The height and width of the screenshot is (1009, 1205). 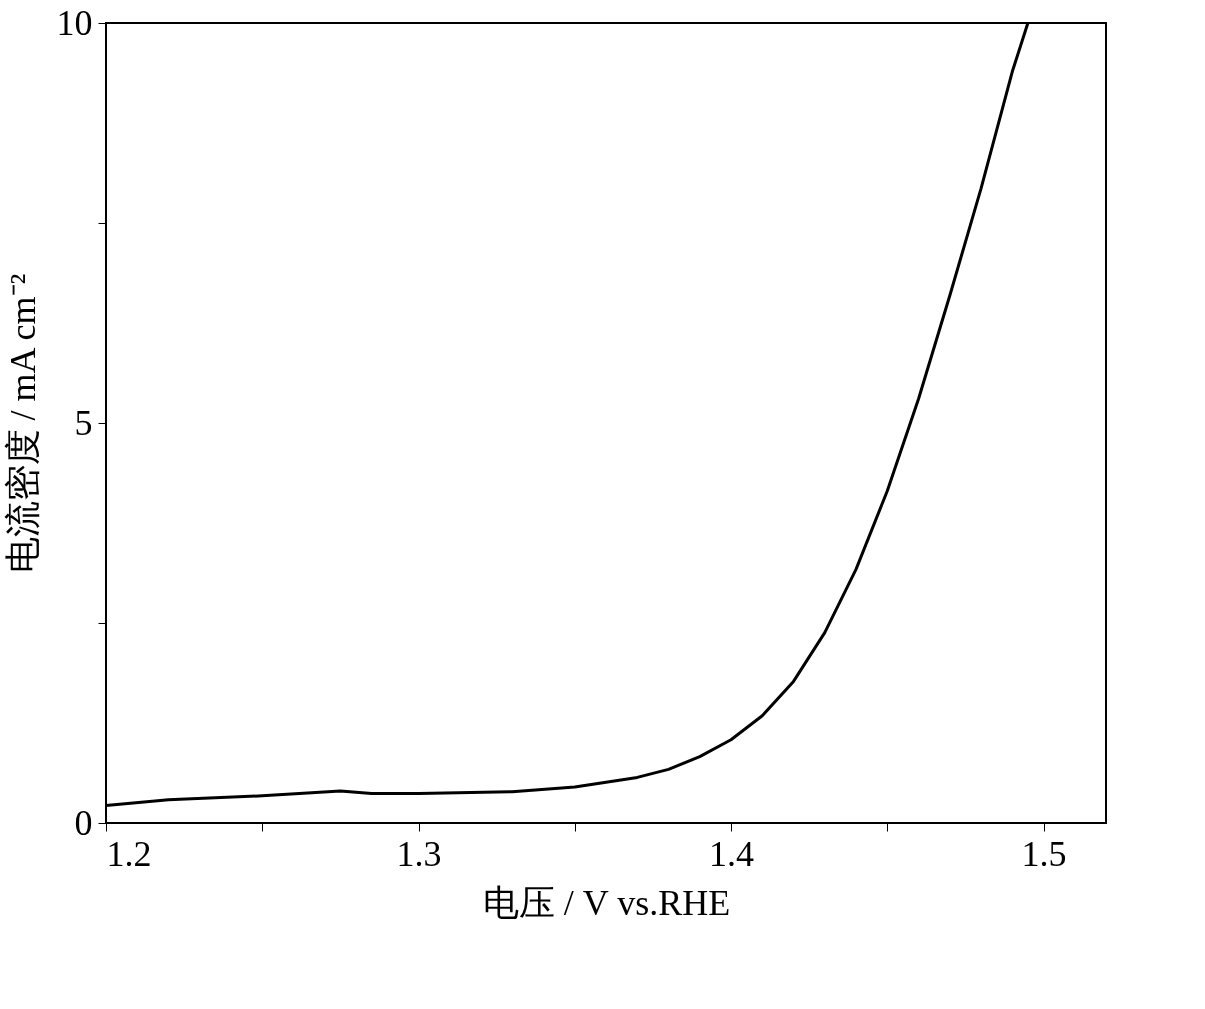 What do you see at coordinates (129, 853) in the screenshot?
I see `x-tick-label: 1.2` at bounding box center [129, 853].